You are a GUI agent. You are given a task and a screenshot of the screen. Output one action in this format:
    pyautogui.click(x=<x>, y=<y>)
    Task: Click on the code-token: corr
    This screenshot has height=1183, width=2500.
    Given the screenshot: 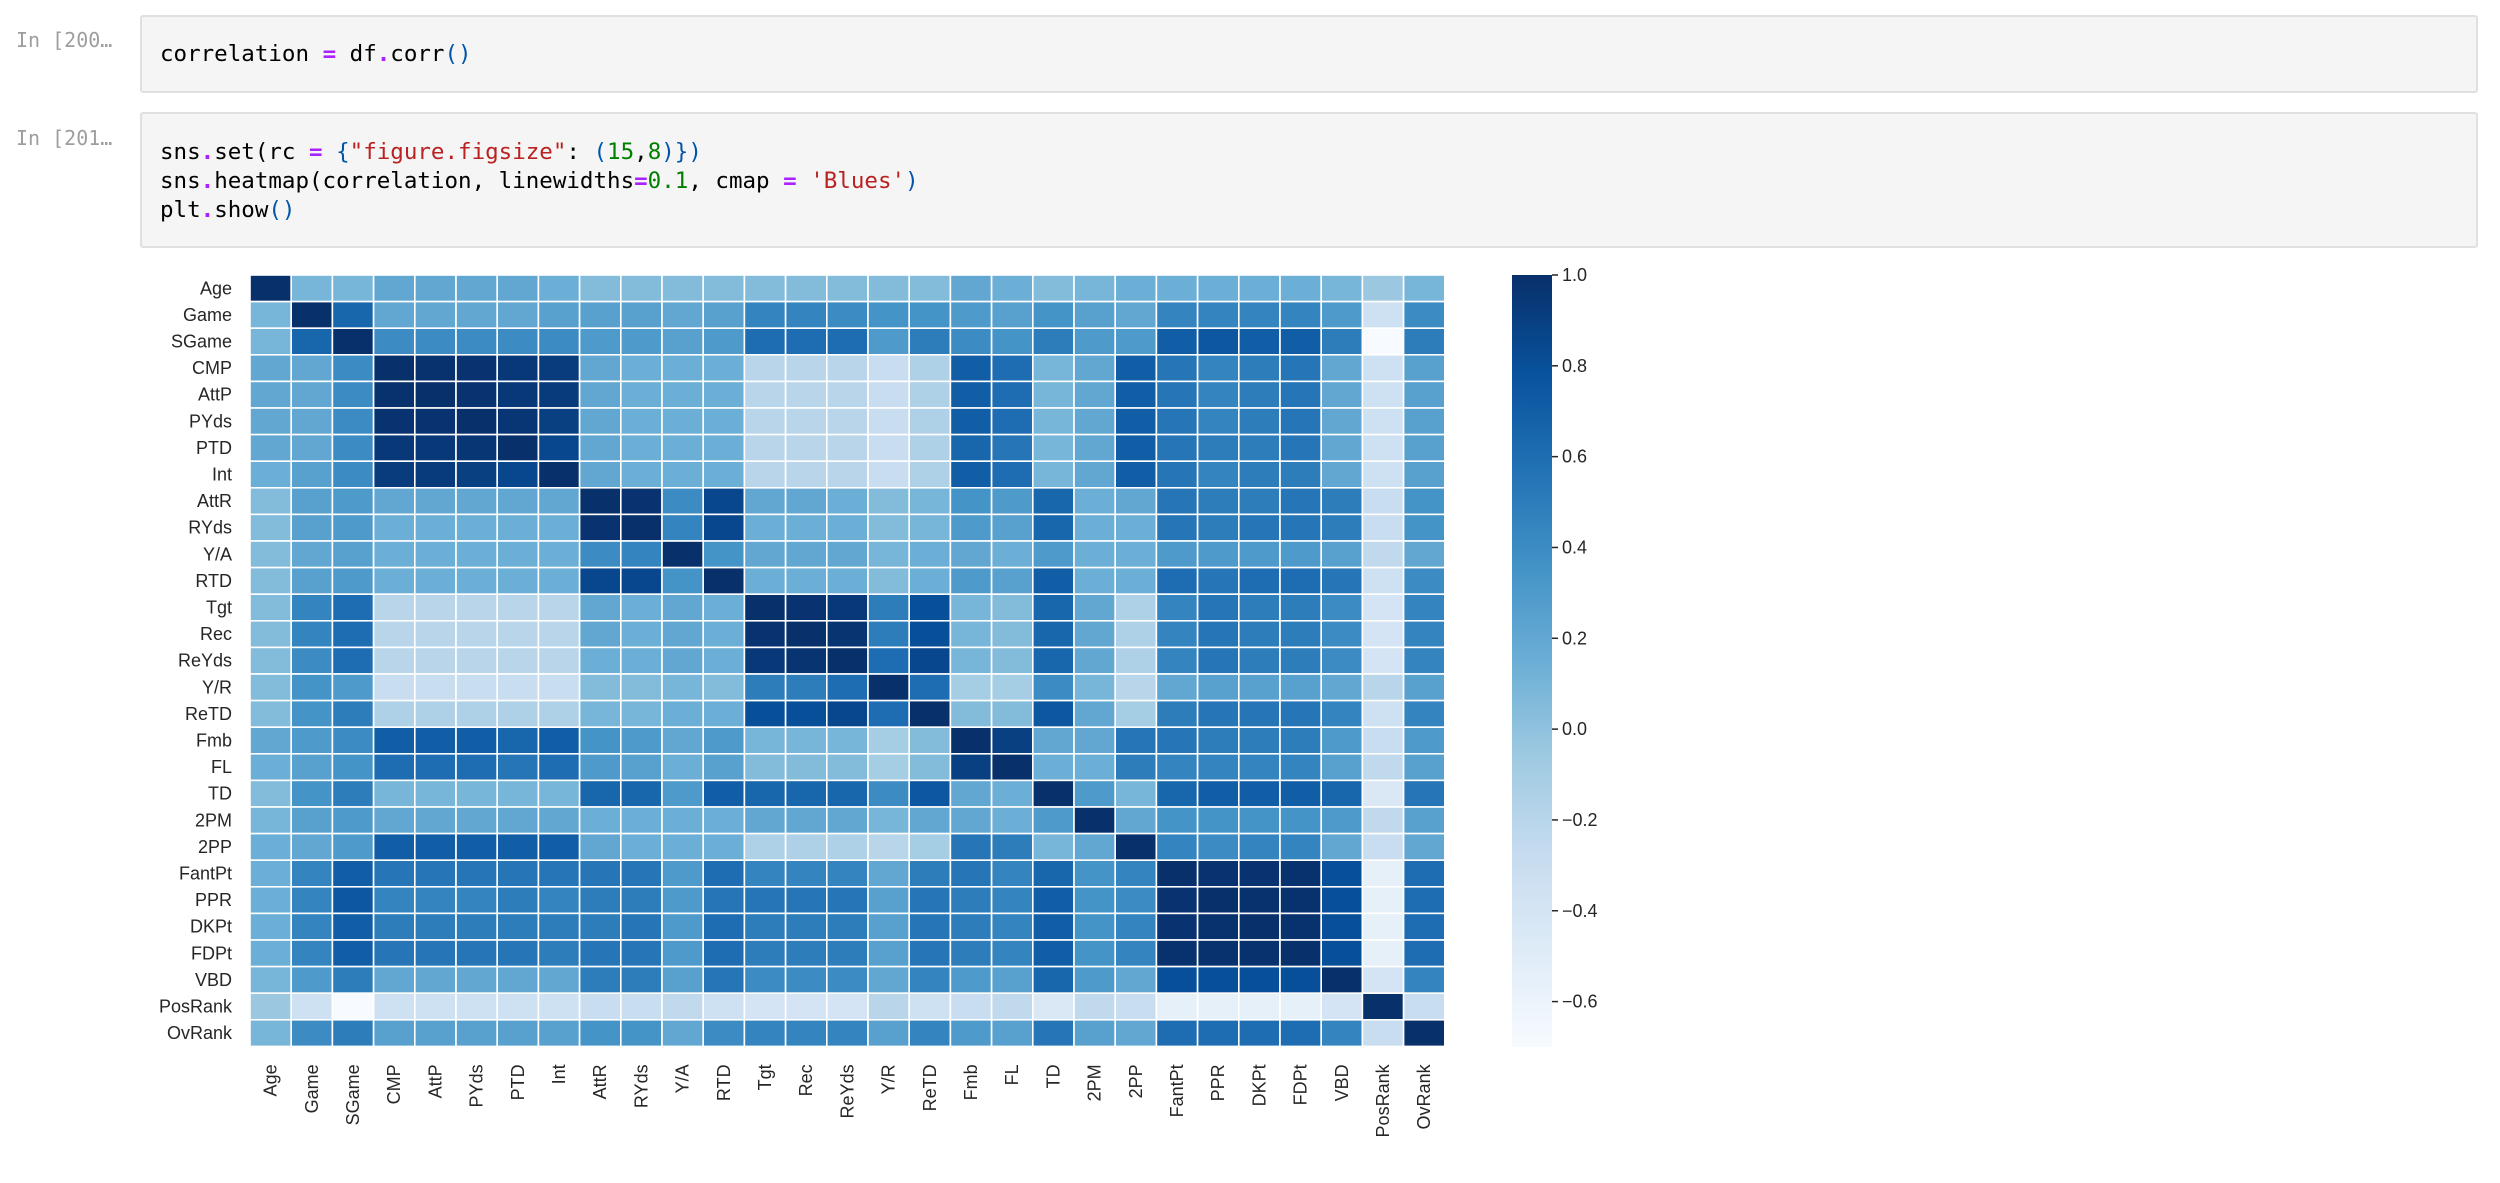 What is the action you would take?
    pyautogui.click(x=417, y=54)
    